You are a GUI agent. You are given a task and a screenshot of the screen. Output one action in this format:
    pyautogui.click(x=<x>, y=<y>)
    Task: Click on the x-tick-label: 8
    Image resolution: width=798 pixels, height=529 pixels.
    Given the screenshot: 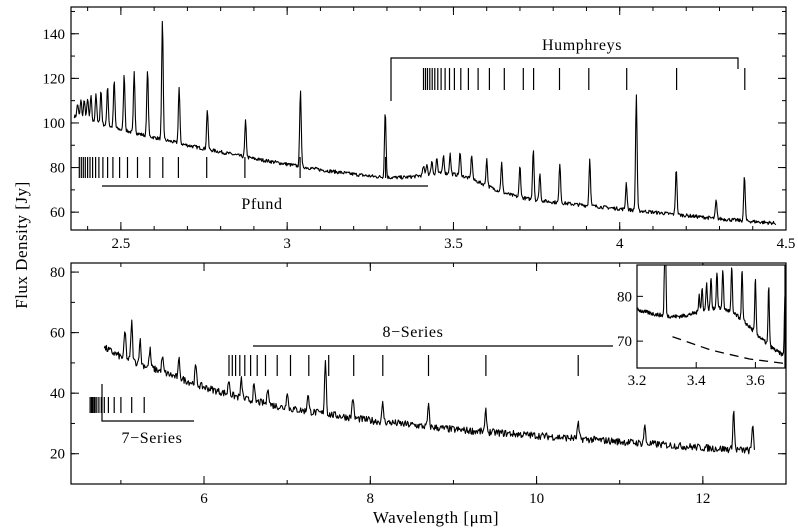 What is the action you would take?
    pyautogui.click(x=371, y=499)
    